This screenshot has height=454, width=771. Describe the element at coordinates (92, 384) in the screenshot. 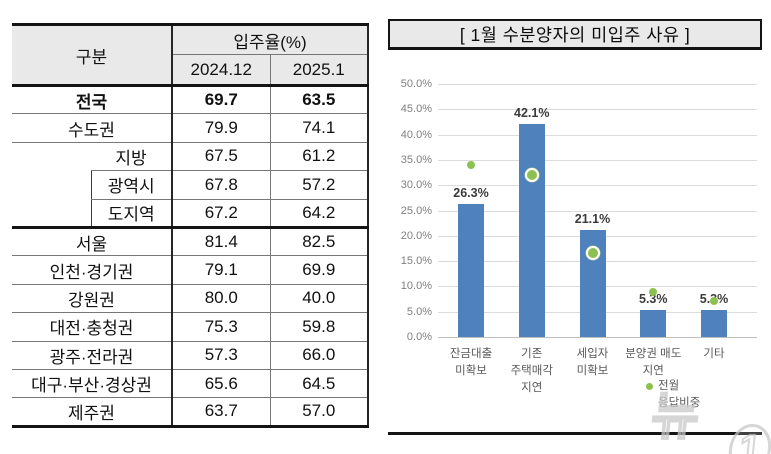

I see `region-label: 대구·부산·경상권` at that location.